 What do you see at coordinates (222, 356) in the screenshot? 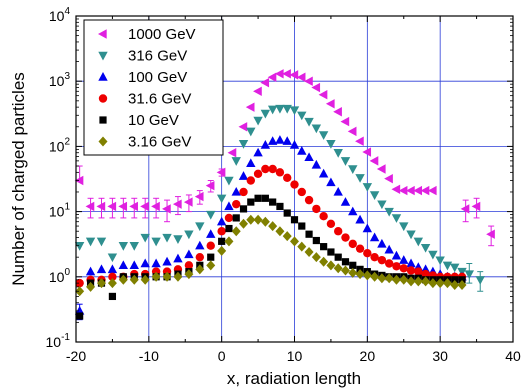
I see `x-tick-label: 0` at bounding box center [222, 356].